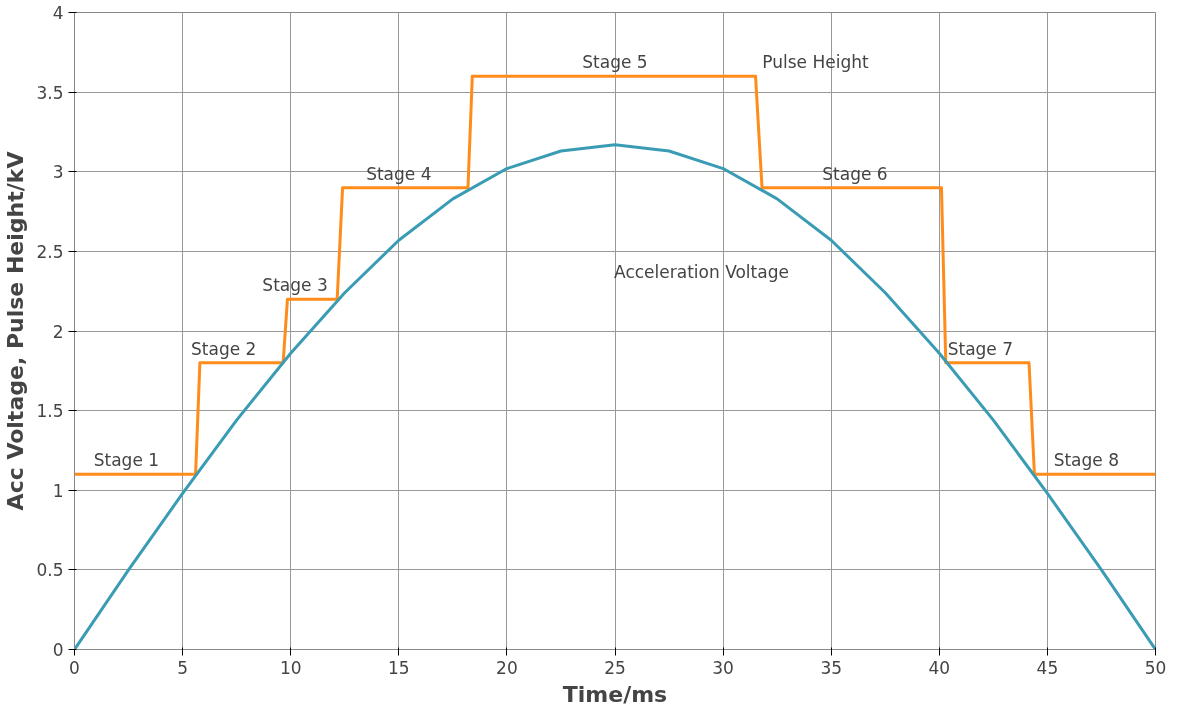 This screenshot has height=709, width=1179. Describe the element at coordinates (74, 667) in the screenshot. I see `x-tick-label: 0` at that location.